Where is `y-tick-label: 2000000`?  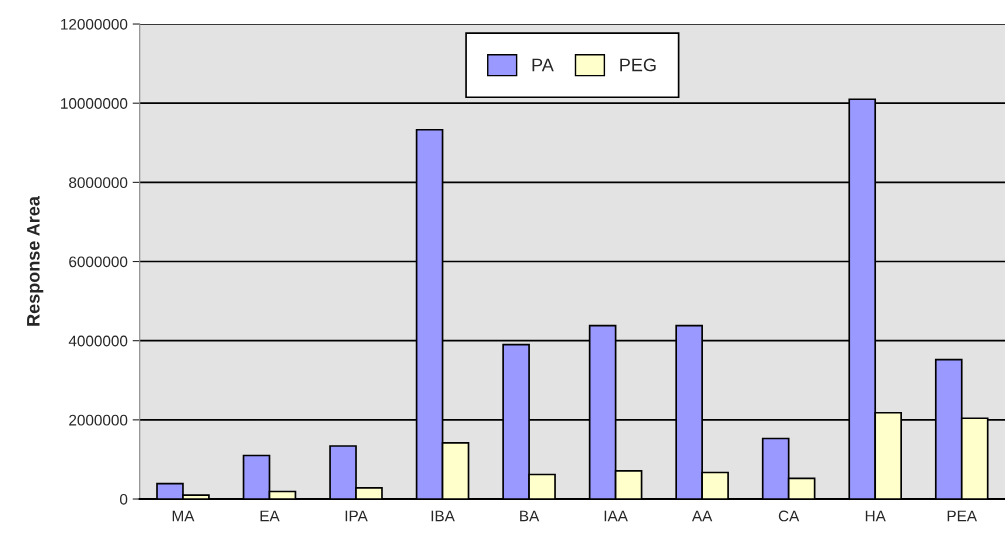 y-tick-label: 2000000 is located at coordinates (98, 420).